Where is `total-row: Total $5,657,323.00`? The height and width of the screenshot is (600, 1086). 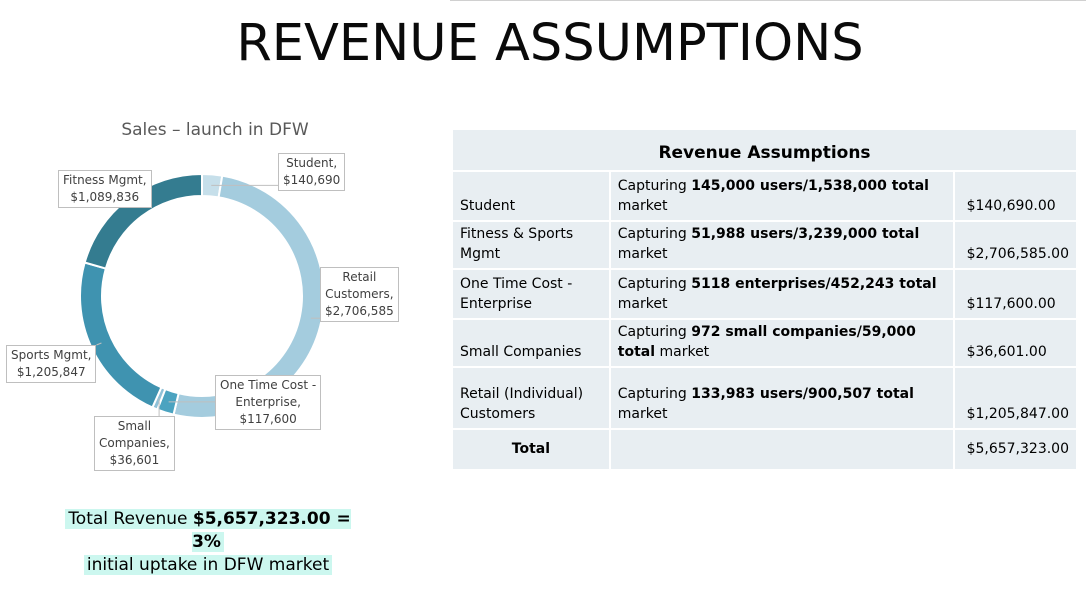 total-row: Total $5,657,323.00 is located at coordinates (765, 449).